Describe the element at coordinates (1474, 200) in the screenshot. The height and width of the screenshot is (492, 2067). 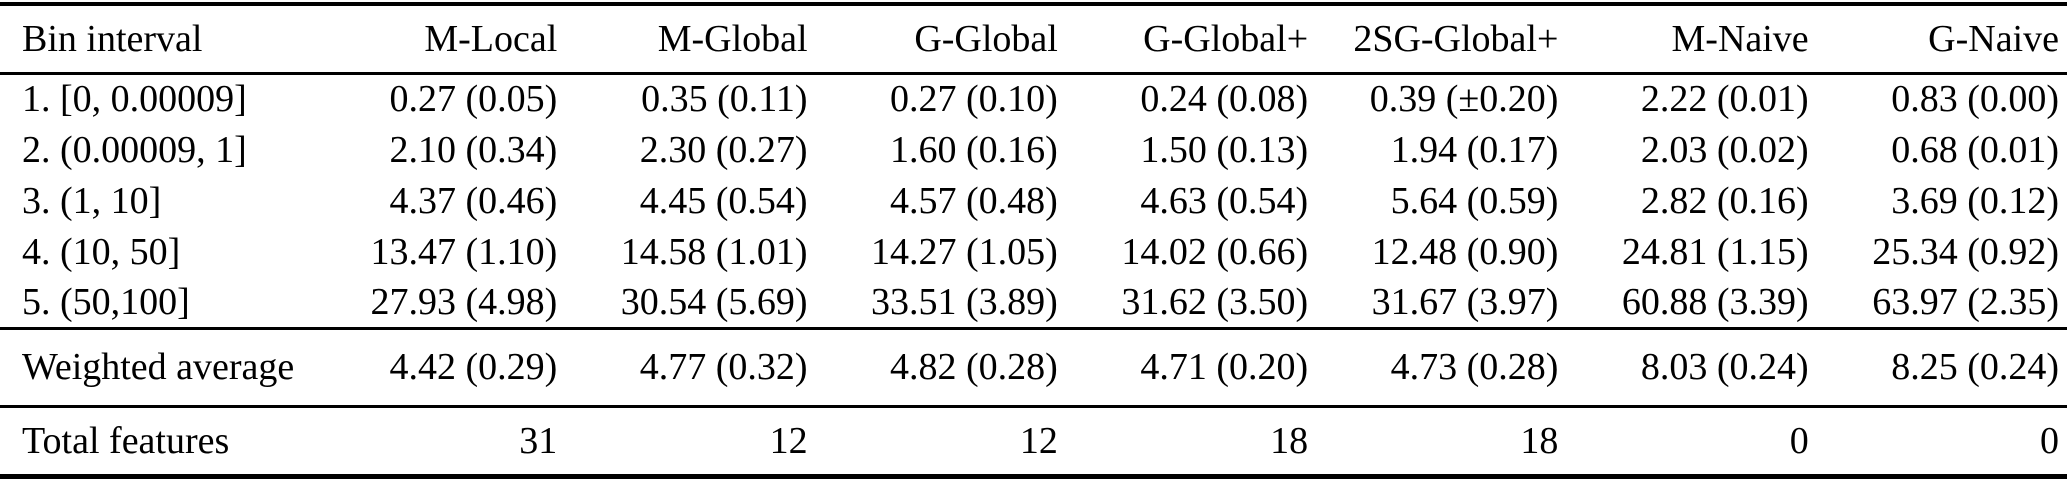
I see `cell-value: 5.64 (0.59)` at that location.